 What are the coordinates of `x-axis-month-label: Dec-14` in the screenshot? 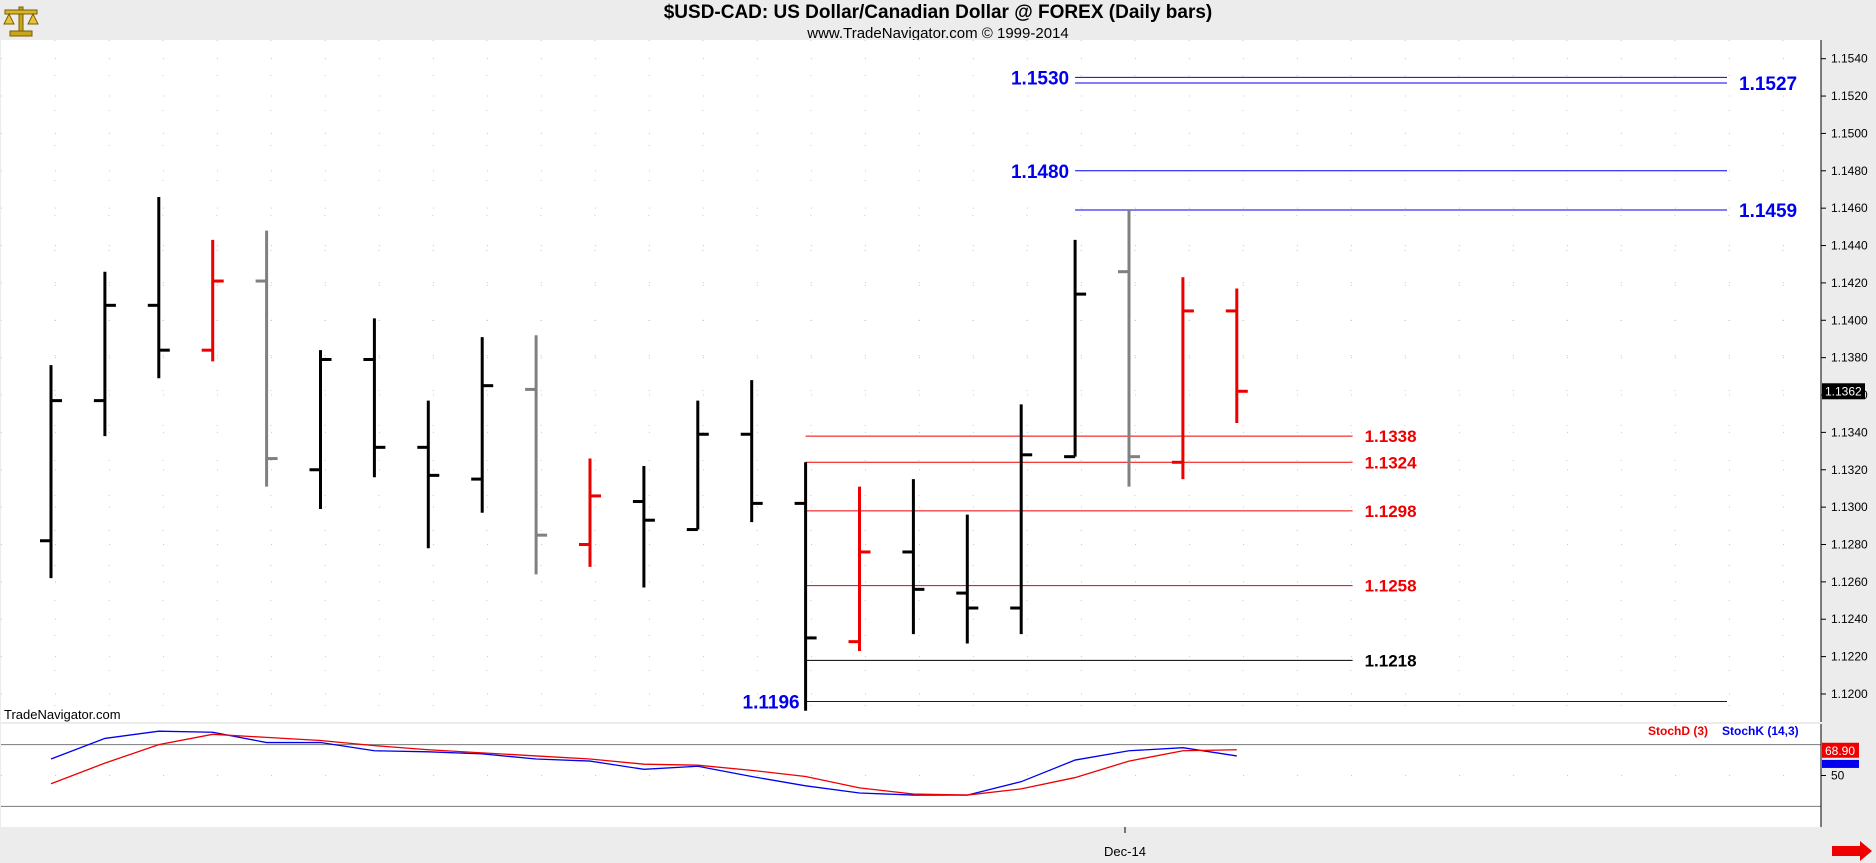 It's located at (1125, 851).